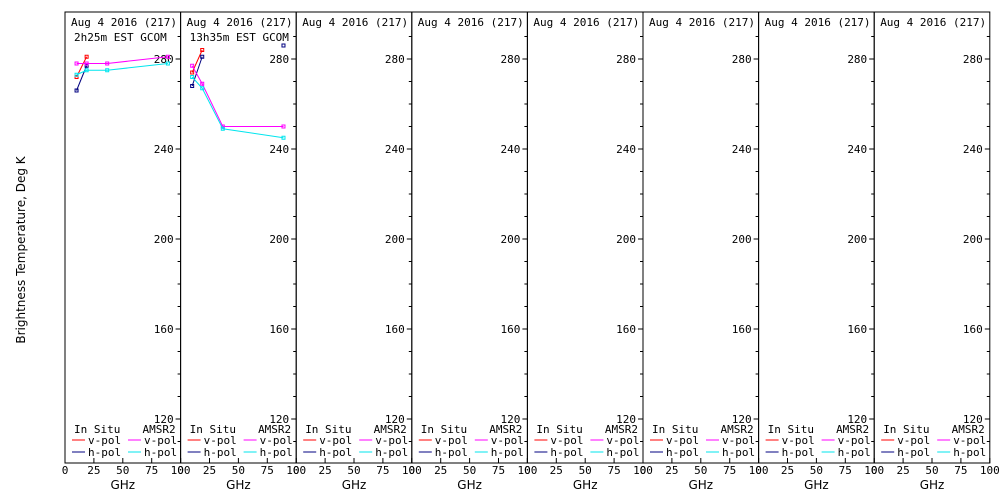 Image resolution: width=1000 pixels, height=504 pixels. What do you see at coordinates (240, 37) in the screenshot?
I see `panel-subtitle: 13h35m EST GCOM` at bounding box center [240, 37].